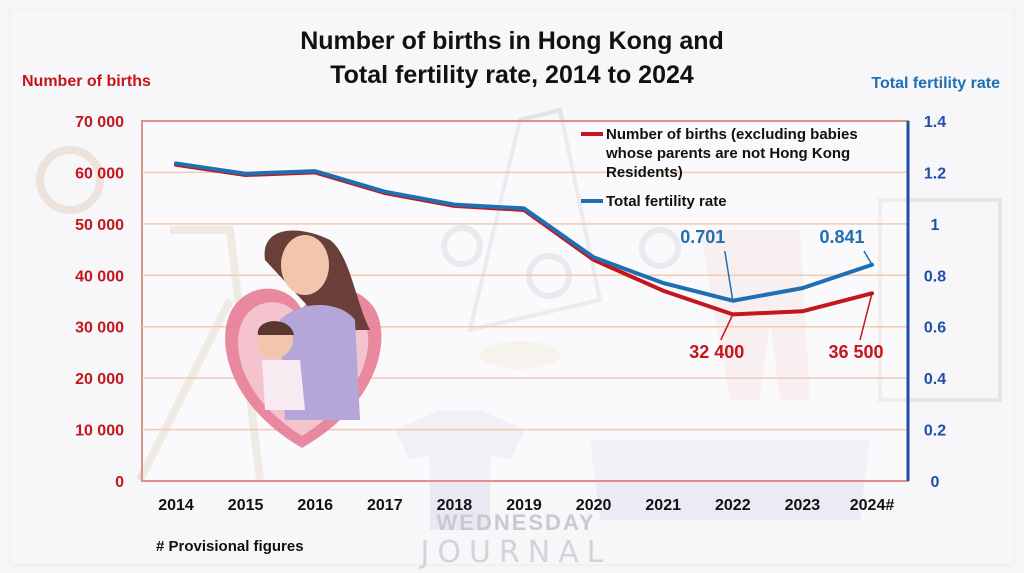 This screenshot has height=573, width=1024. Describe the element at coordinates (935, 83) in the screenshot. I see `y-axis-right-title: Total fertility rate` at that location.